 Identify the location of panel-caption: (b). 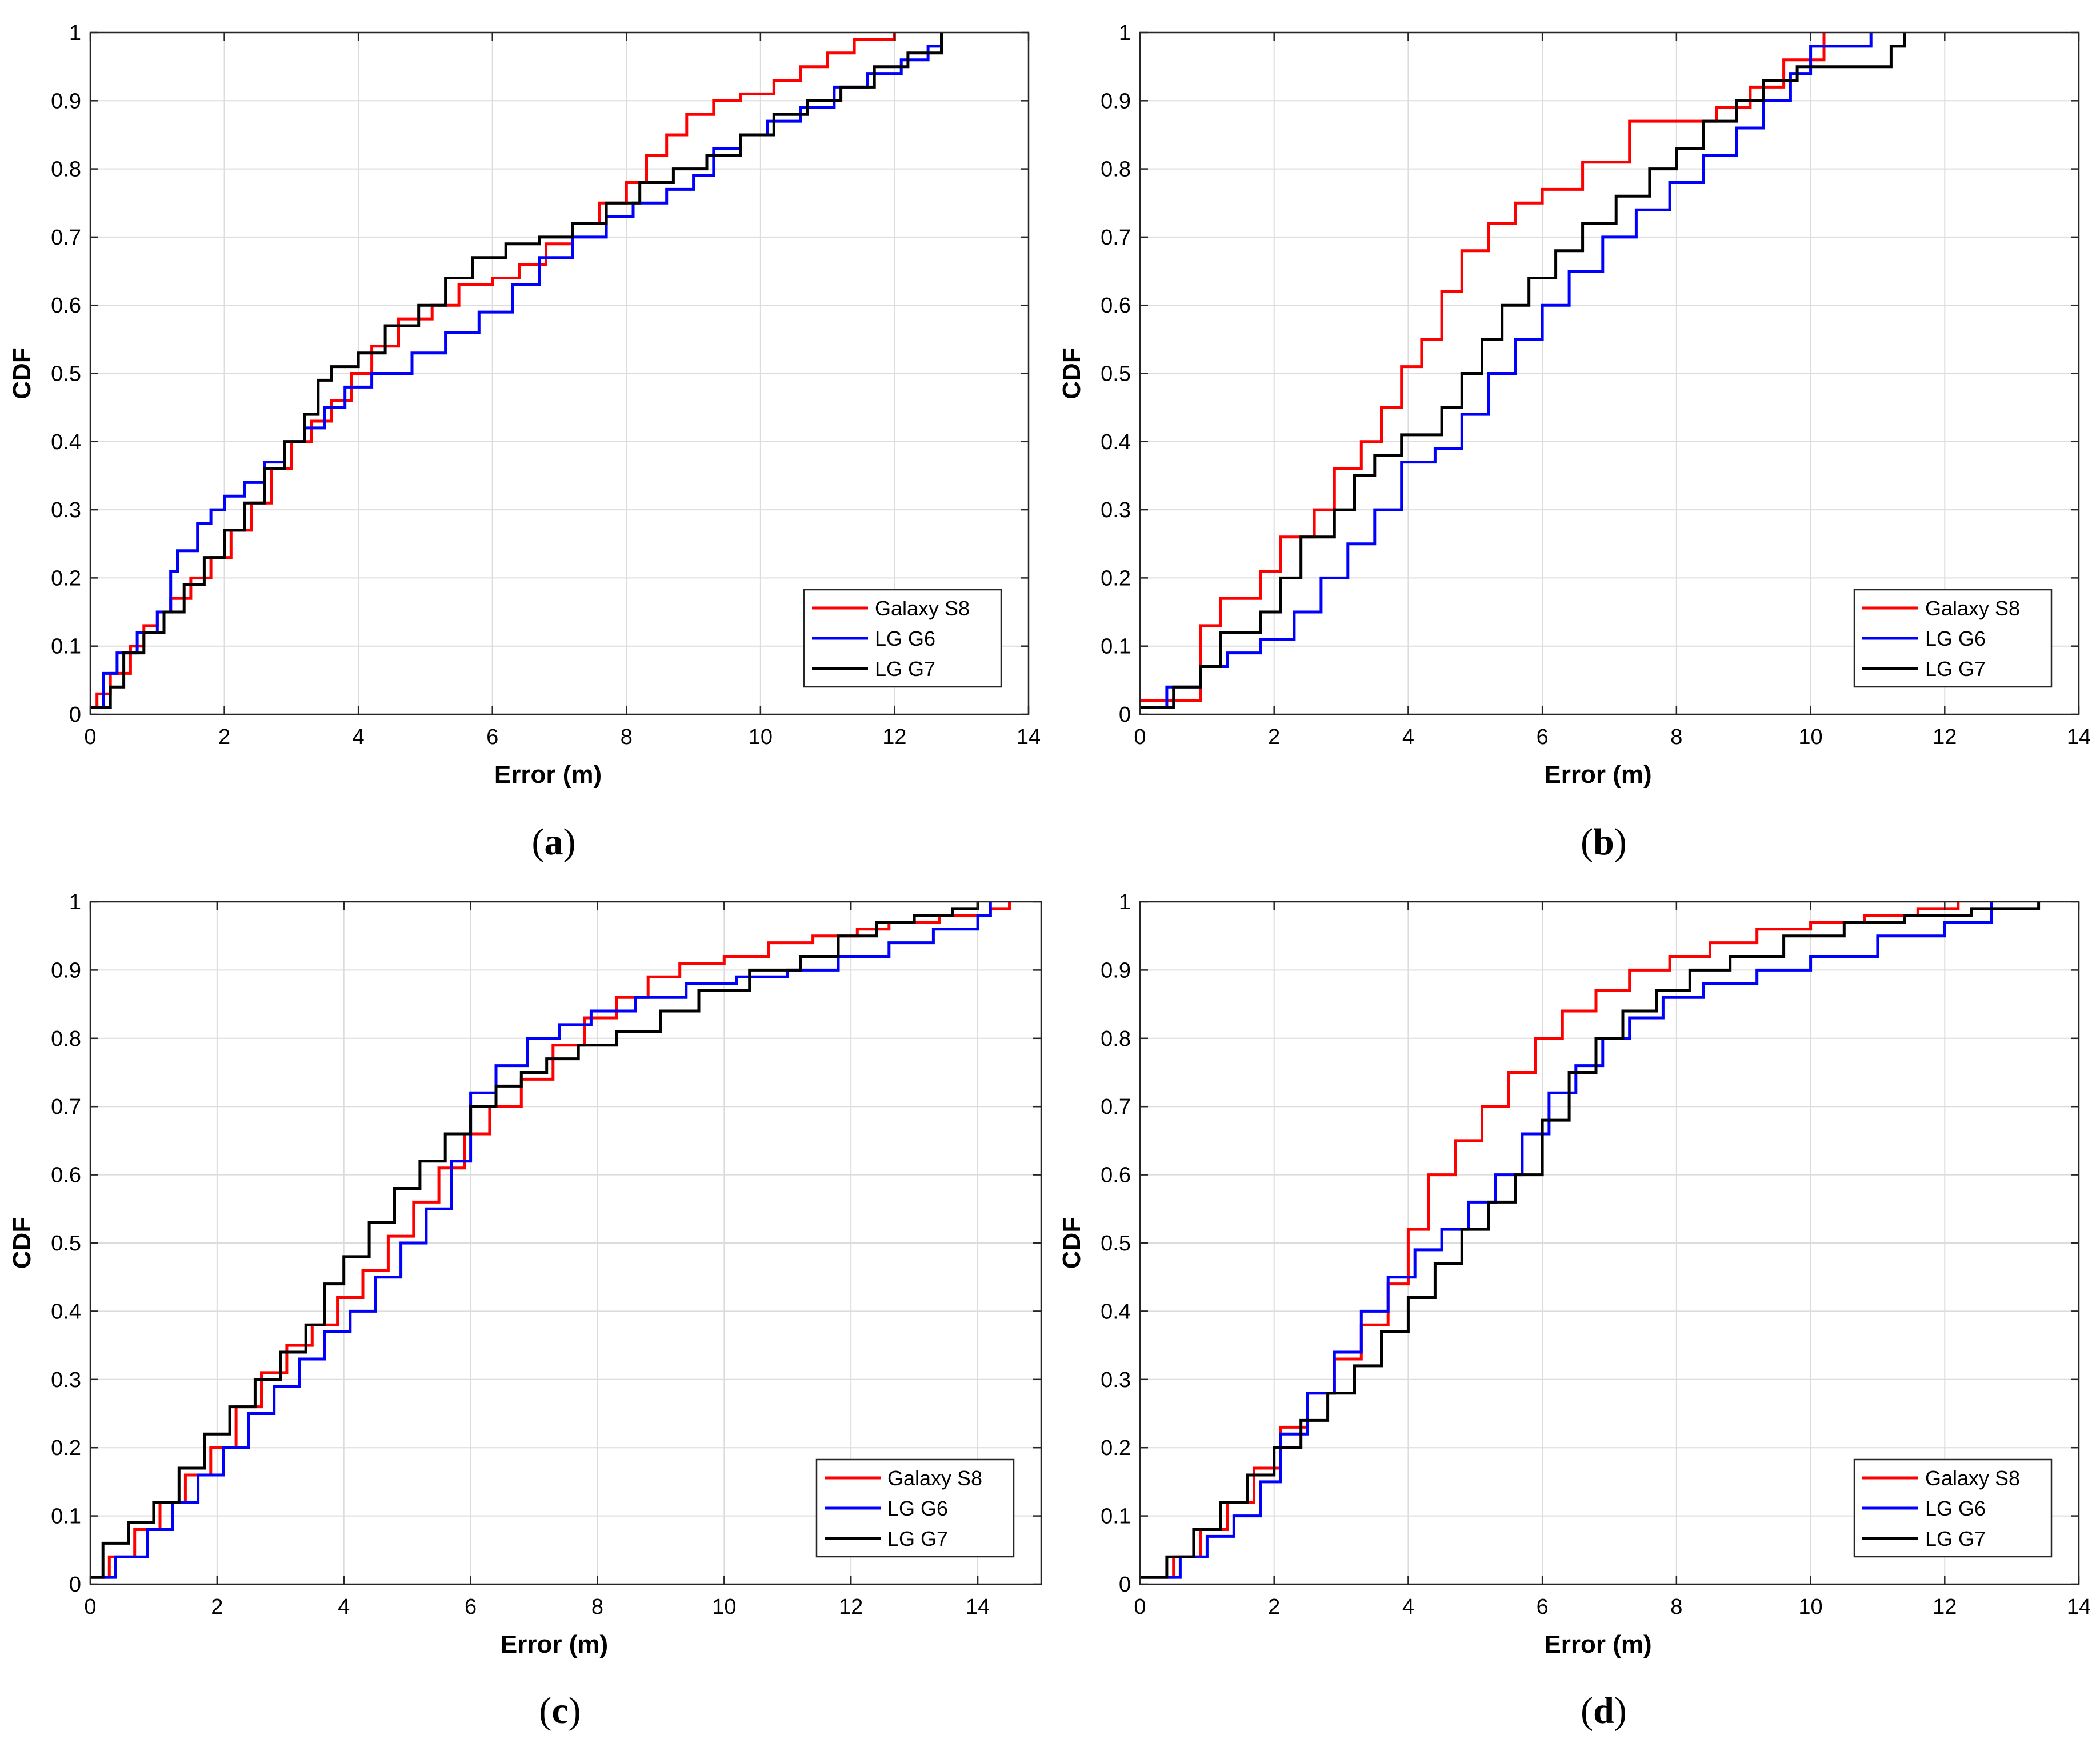
(1604, 842).